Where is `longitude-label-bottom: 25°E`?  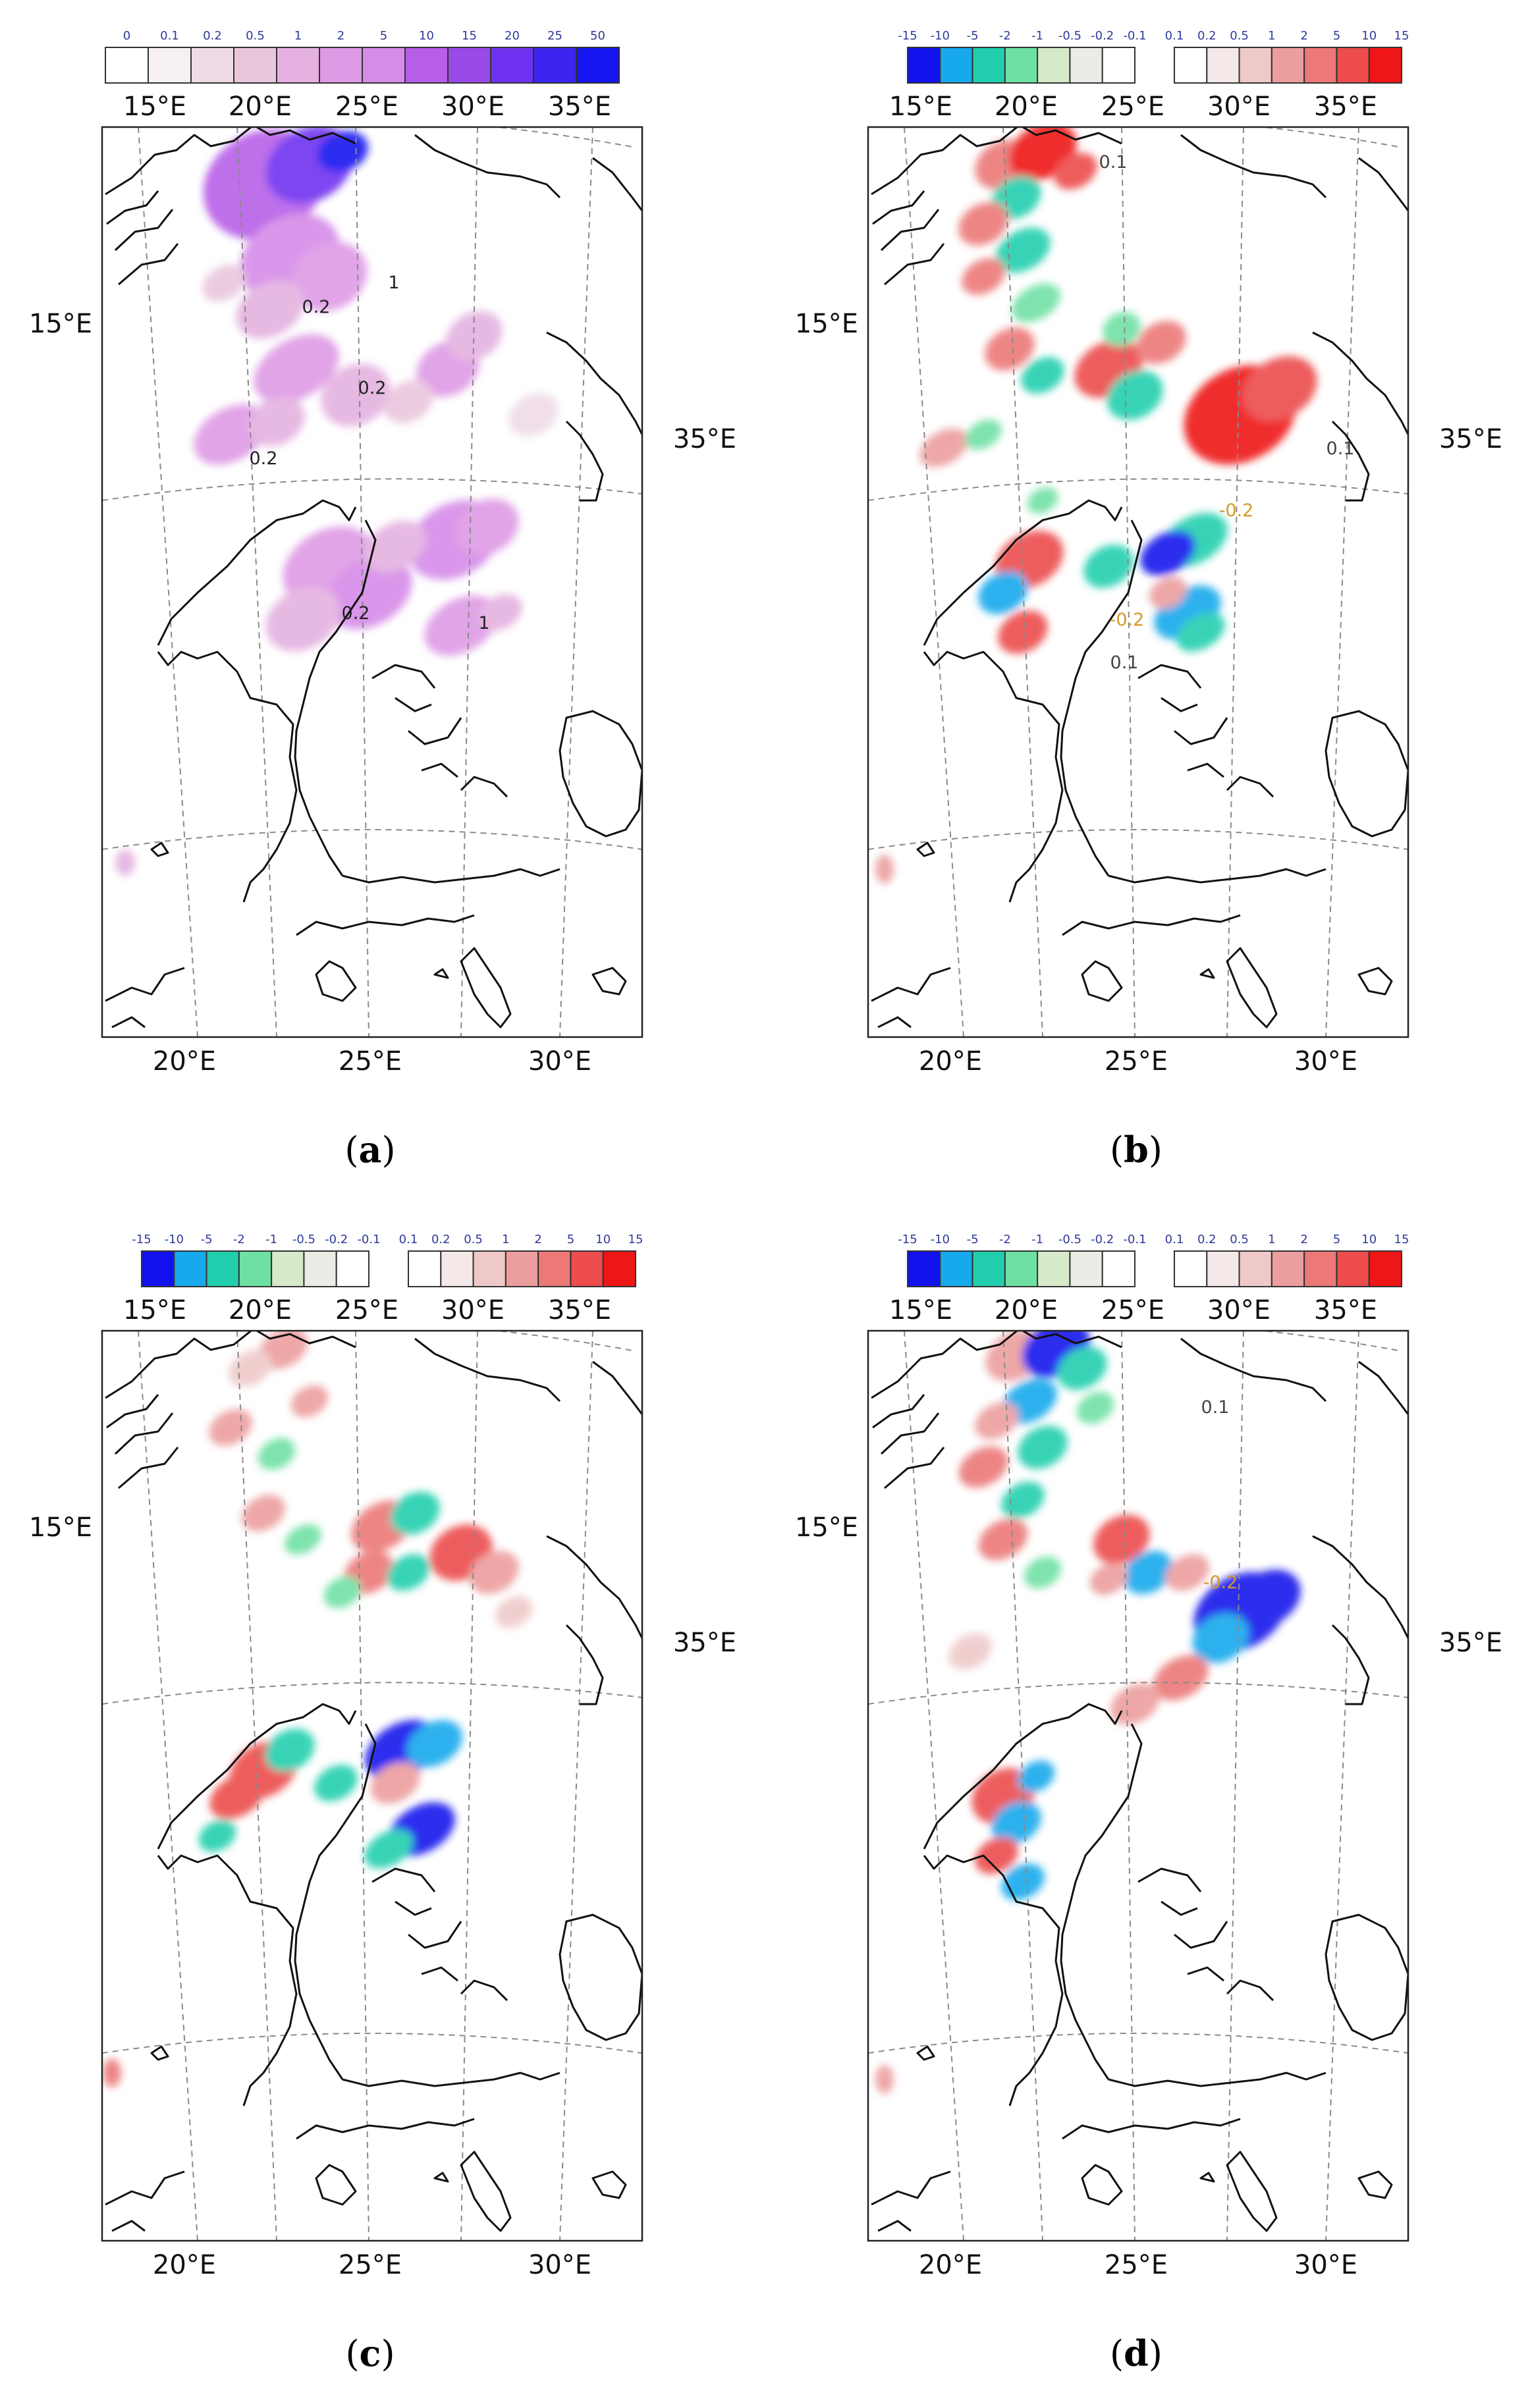 longitude-label-bottom: 25°E is located at coordinates (370, 1061).